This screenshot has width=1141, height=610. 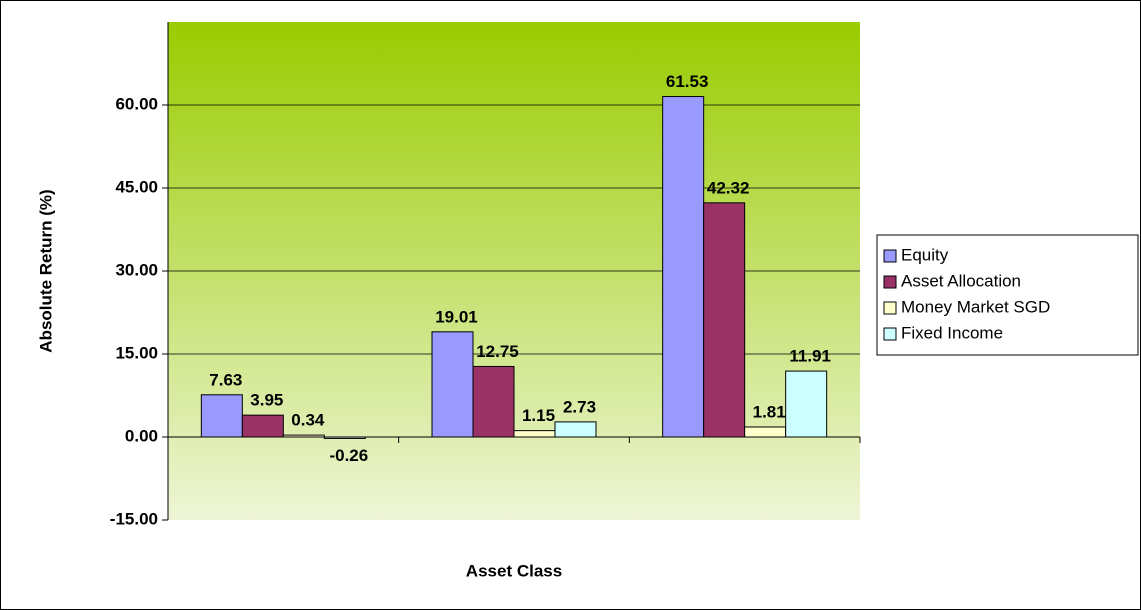 I want to click on y-tick-label: 60.00, so click(x=136, y=103).